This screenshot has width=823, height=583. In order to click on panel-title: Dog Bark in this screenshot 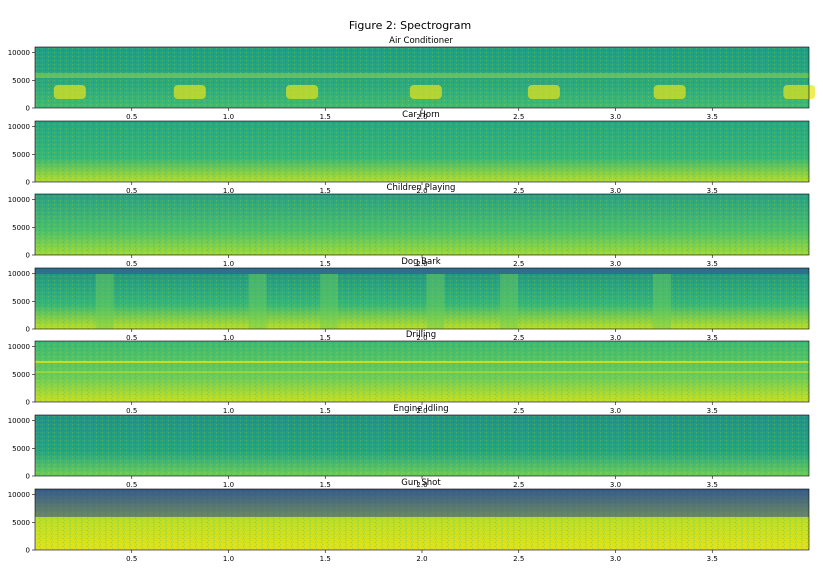, I will do `click(420, 262)`.